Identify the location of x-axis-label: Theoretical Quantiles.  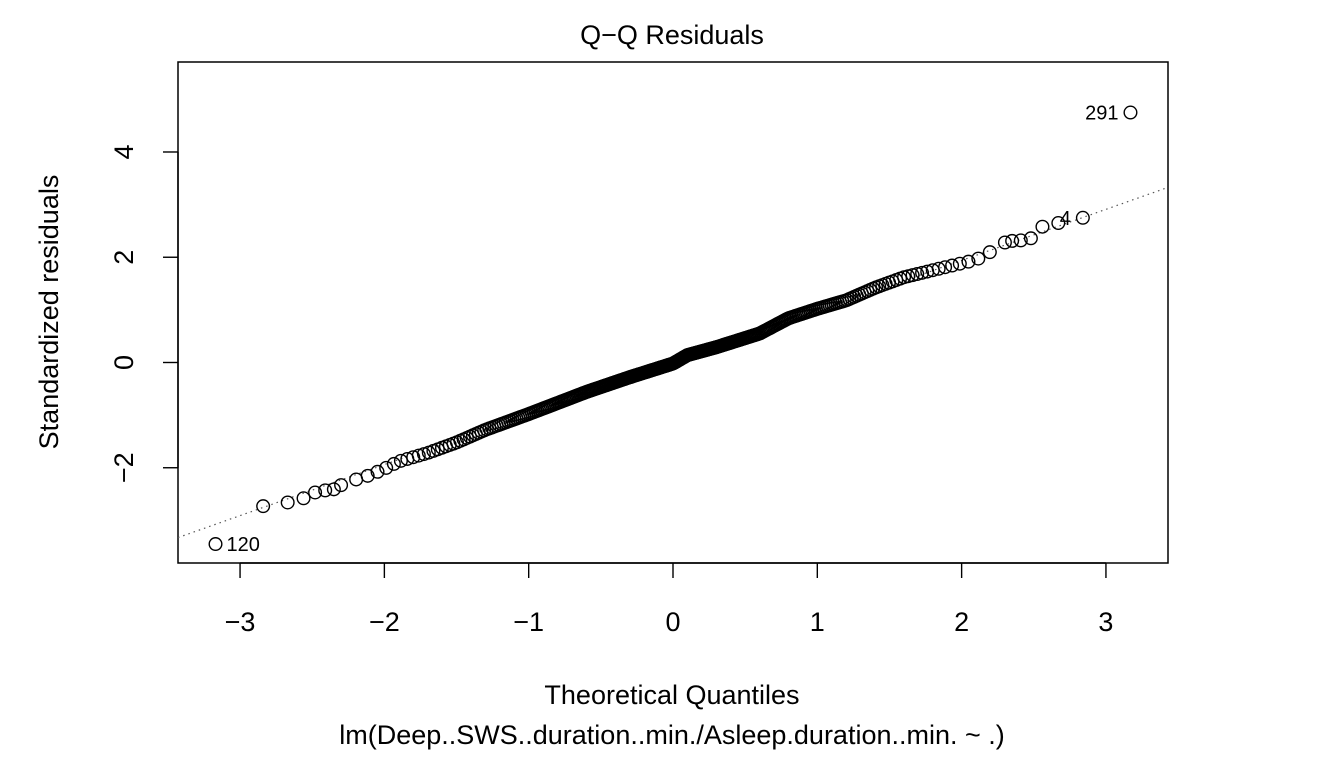
(671, 695).